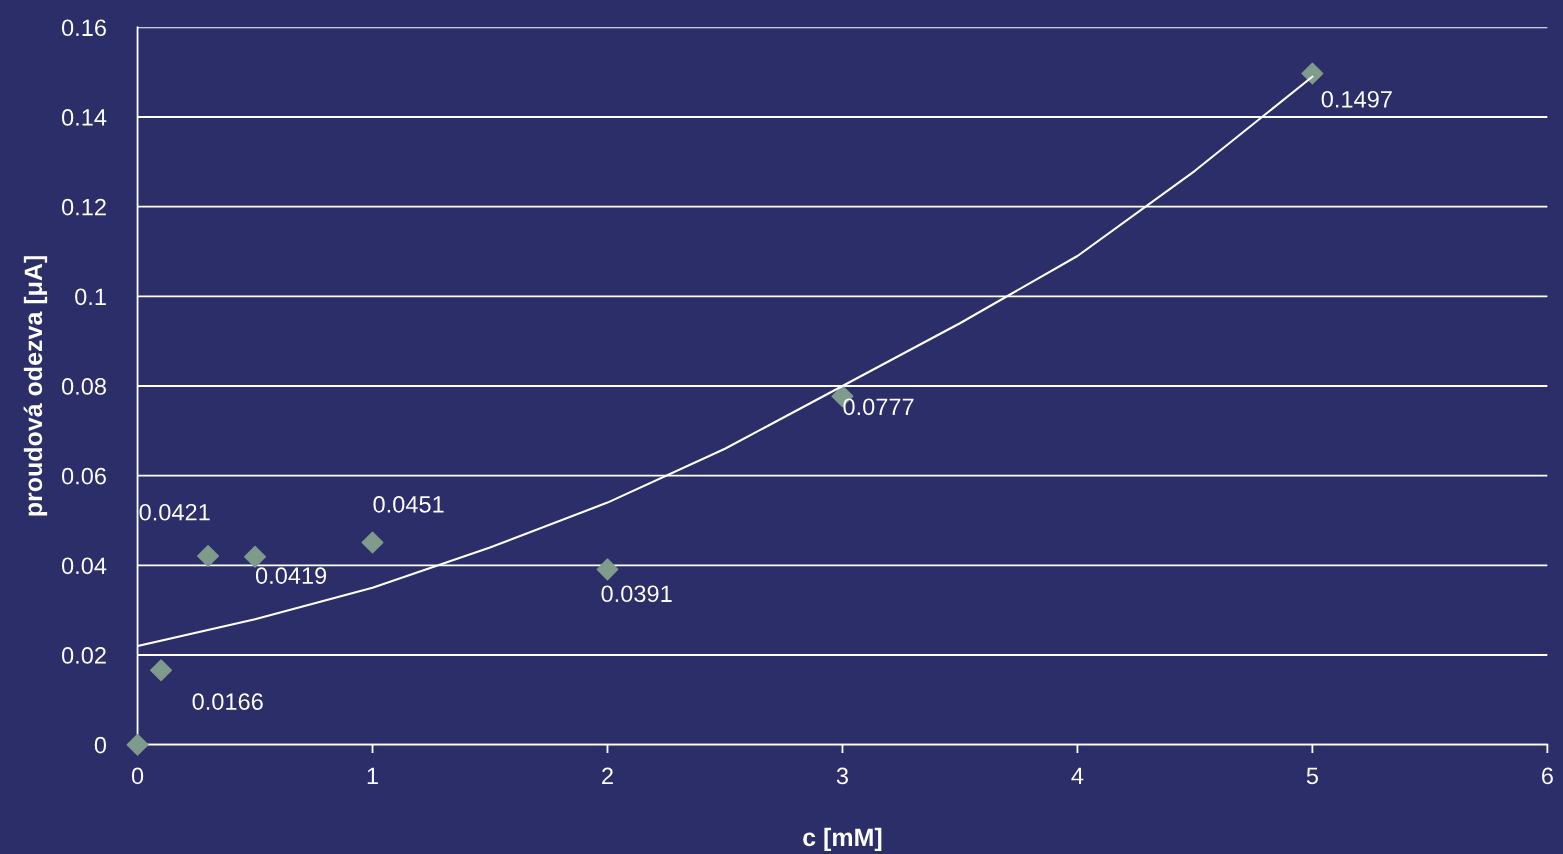 The width and height of the screenshot is (1563, 854). What do you see at coordinates (842, 839) in the screenshot?
I see `x-axis-title: c [mM]` at bounding box center [842, 839].